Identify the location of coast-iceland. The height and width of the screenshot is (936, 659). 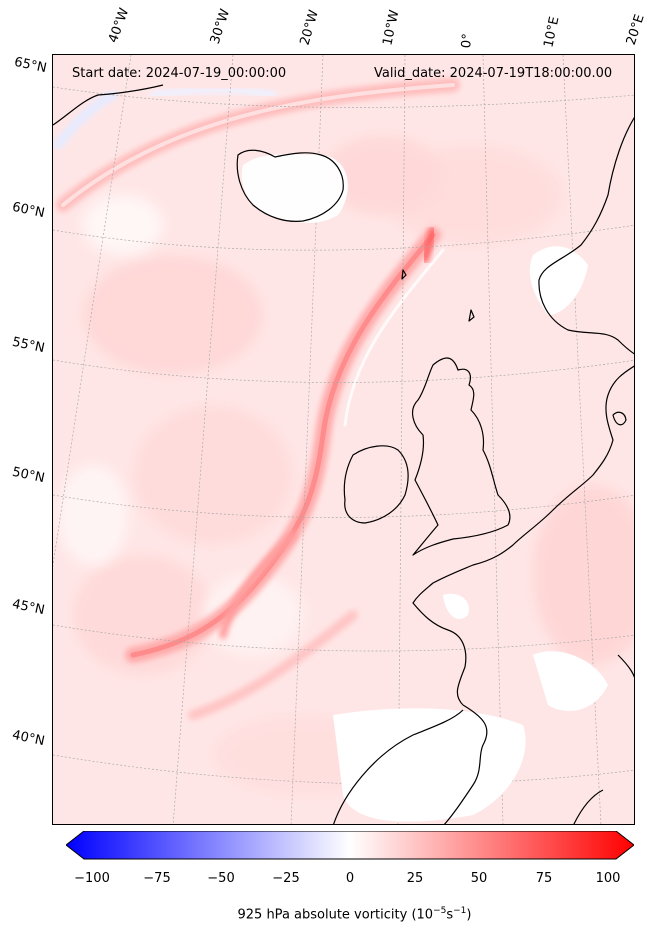
(290, 185).